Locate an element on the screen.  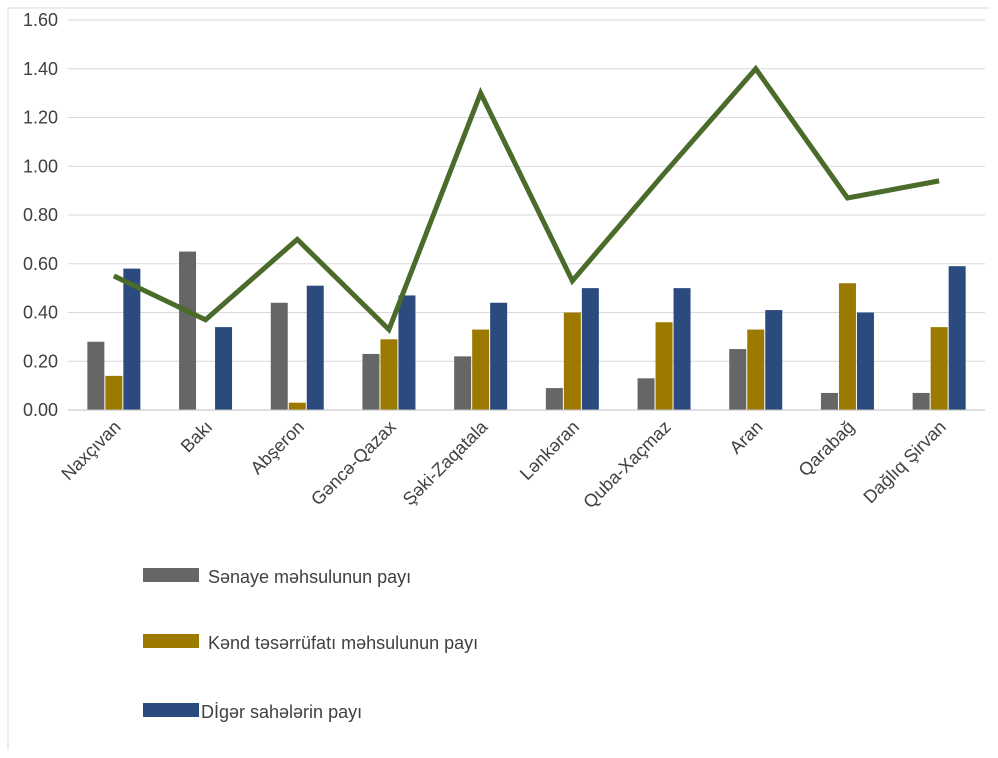
y-tick-label: 0.80 is located at coordinates (40, 215).